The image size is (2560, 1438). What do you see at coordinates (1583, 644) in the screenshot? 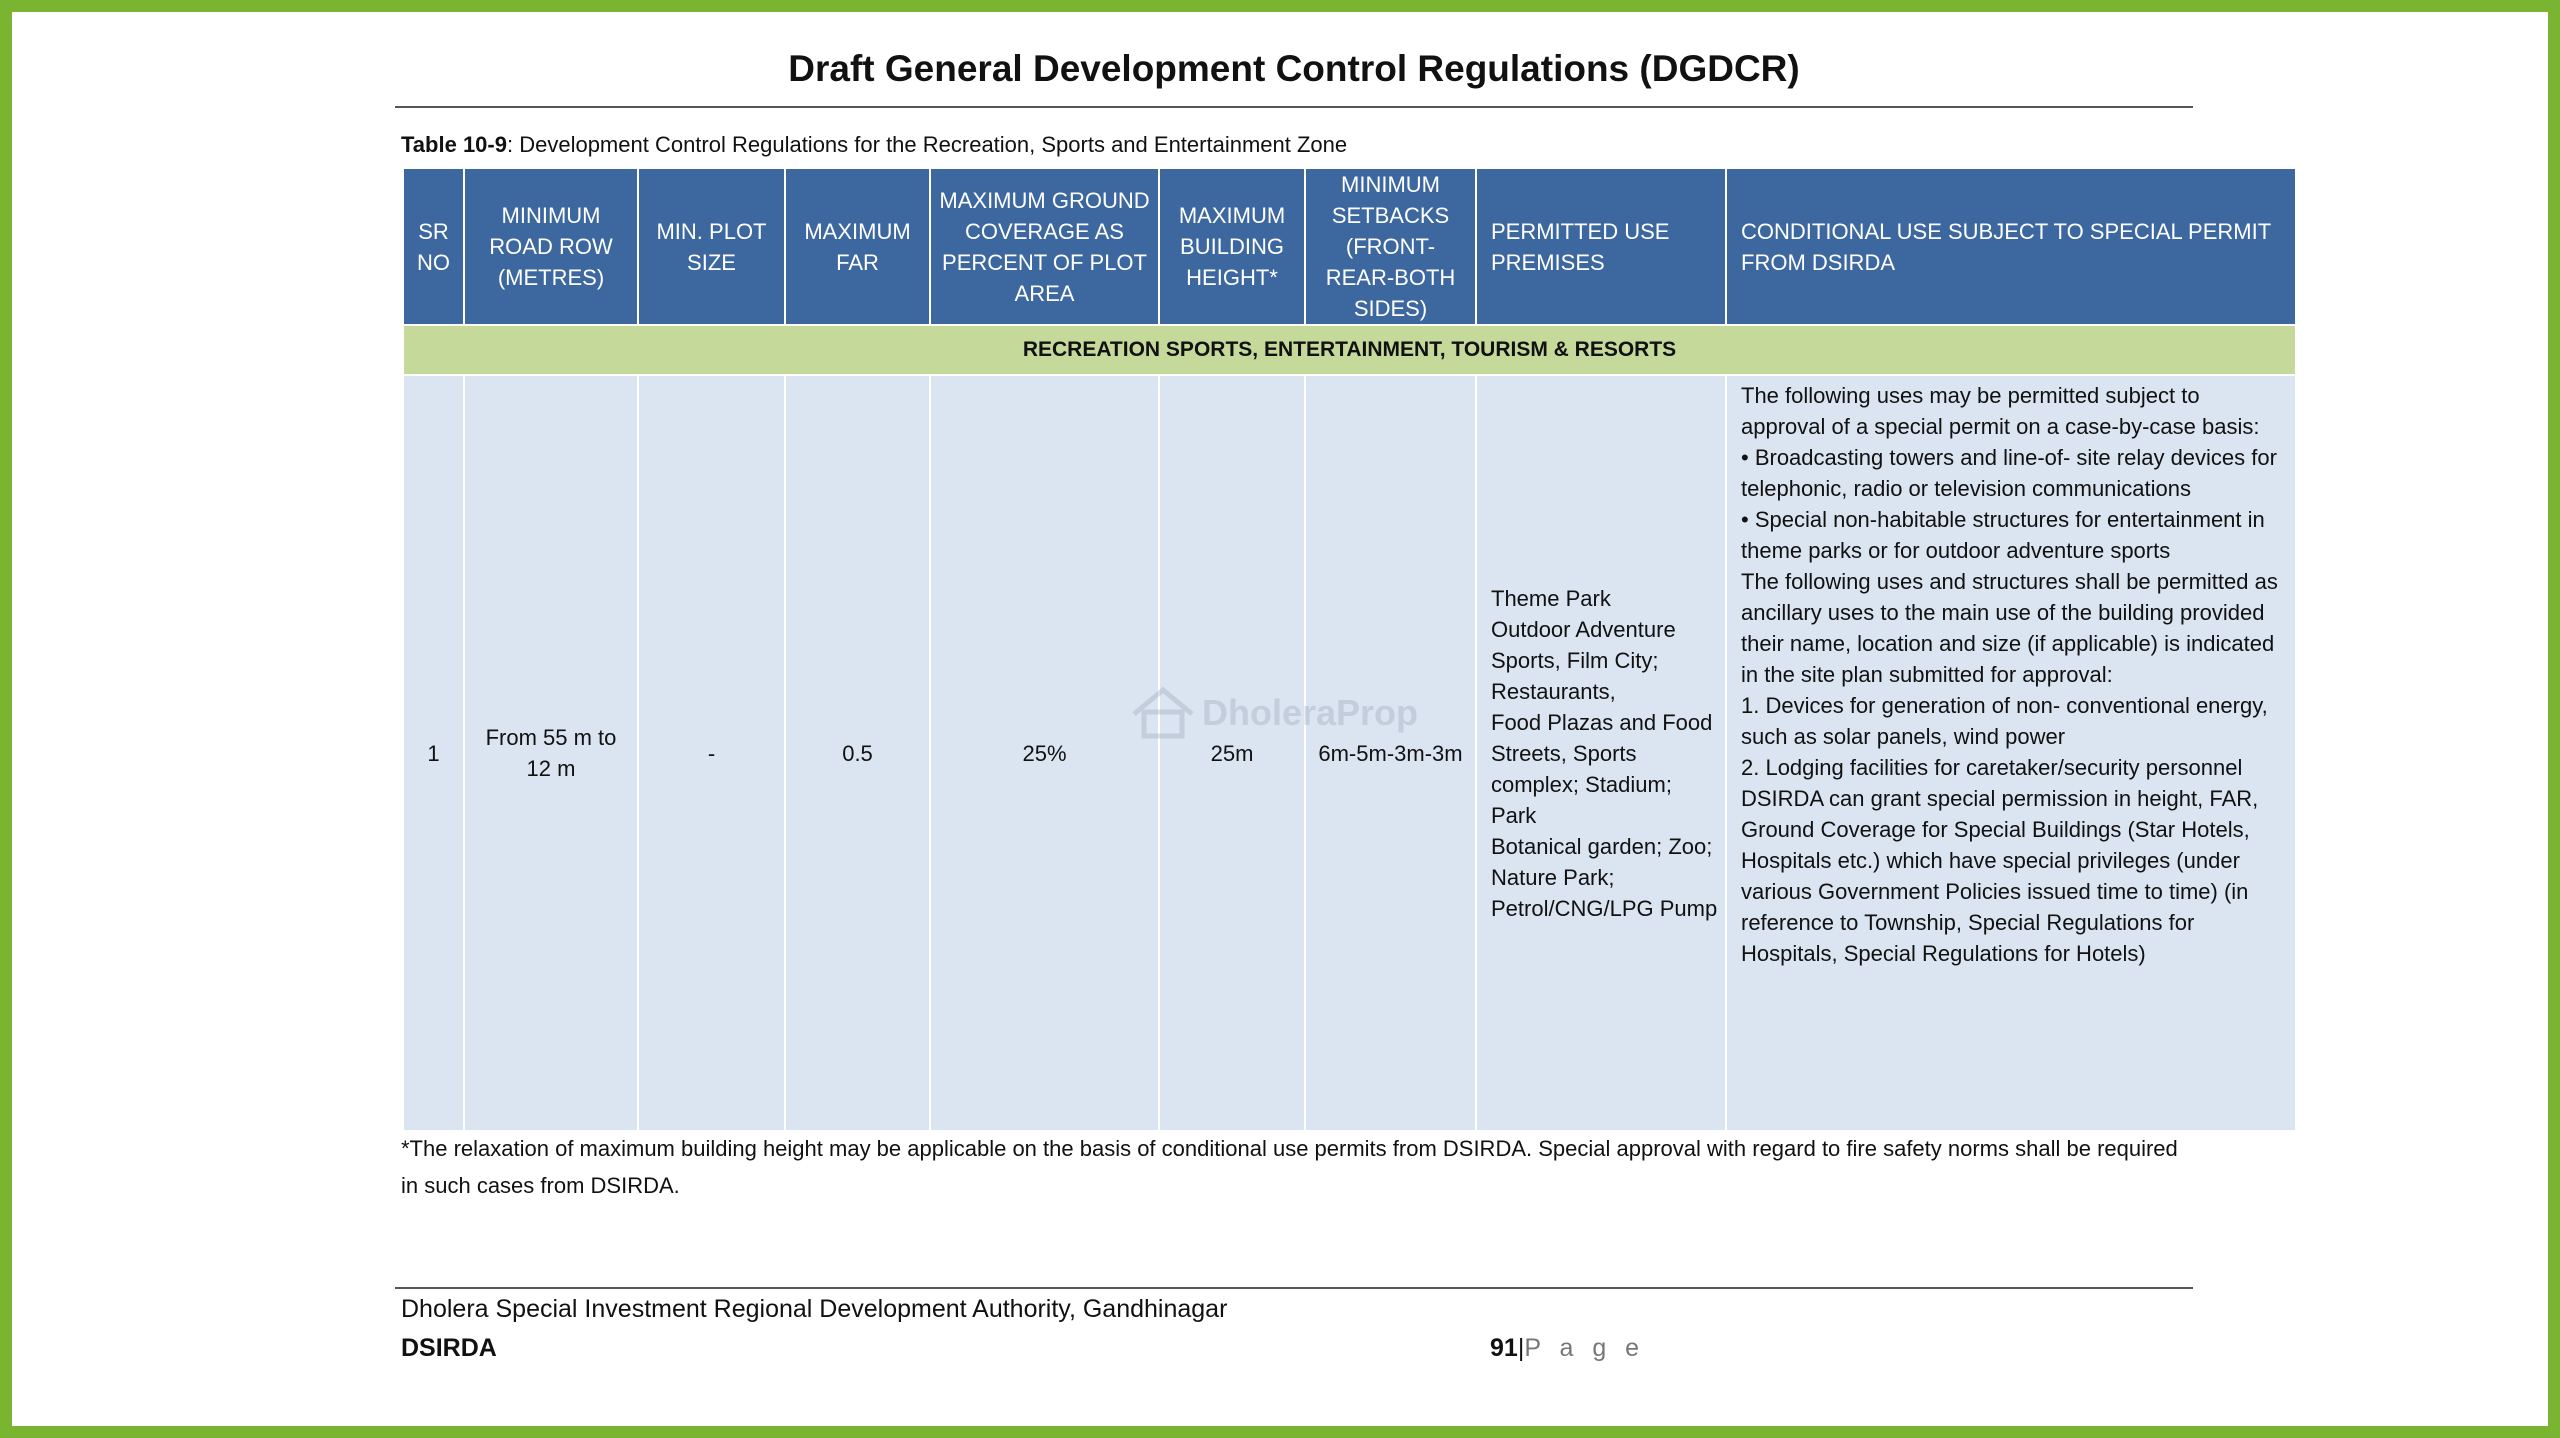
I see `permitted-use-line: Outdoor Adventure Sports, Film City;` at bounding box center [1583, 644].